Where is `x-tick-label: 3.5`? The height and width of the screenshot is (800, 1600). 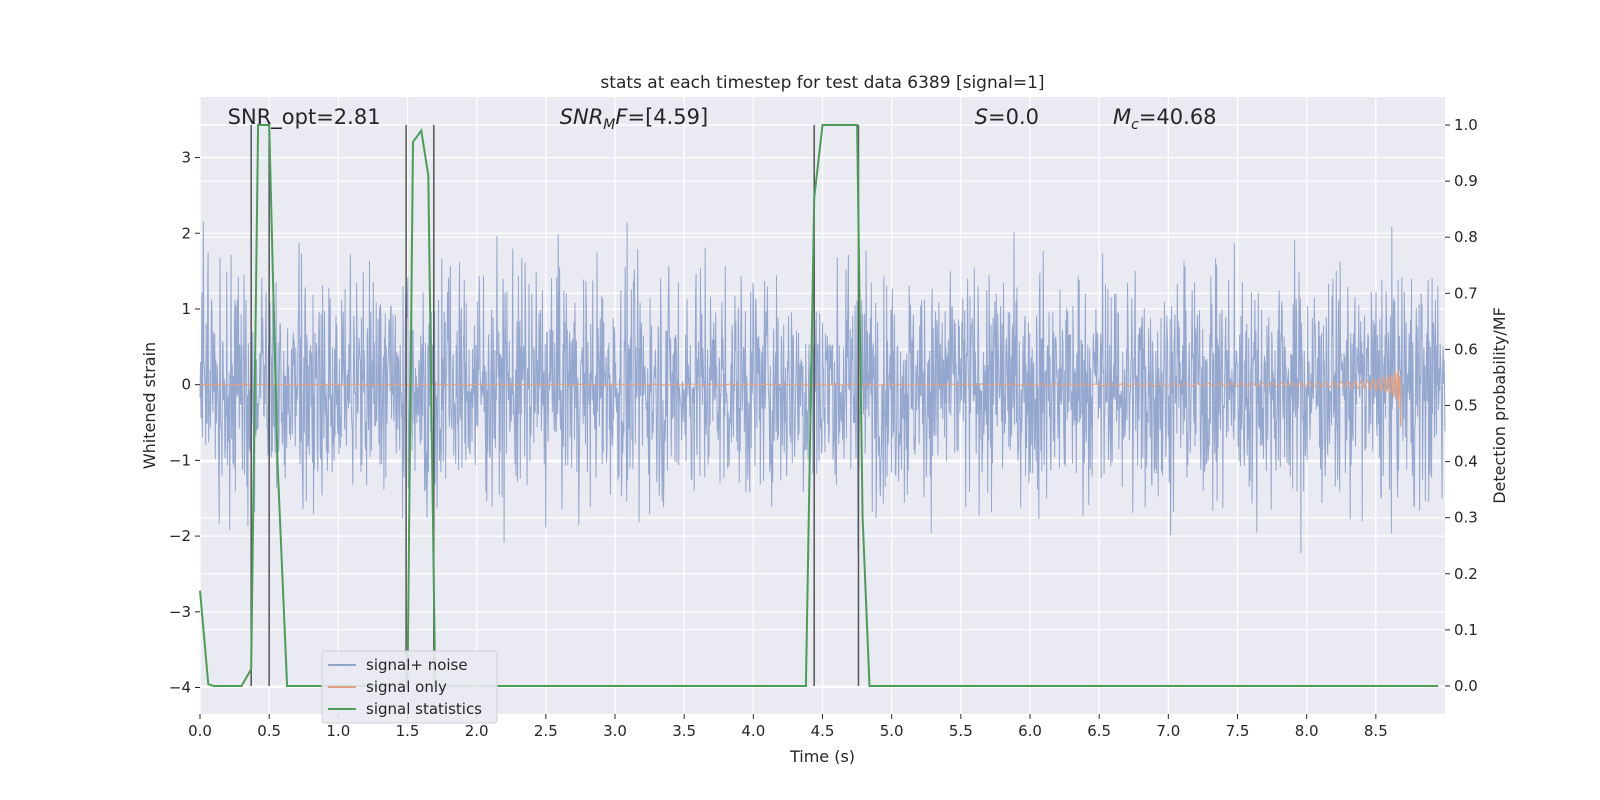
x-tick-label: 3.5 is located at coordinates (684, 731).